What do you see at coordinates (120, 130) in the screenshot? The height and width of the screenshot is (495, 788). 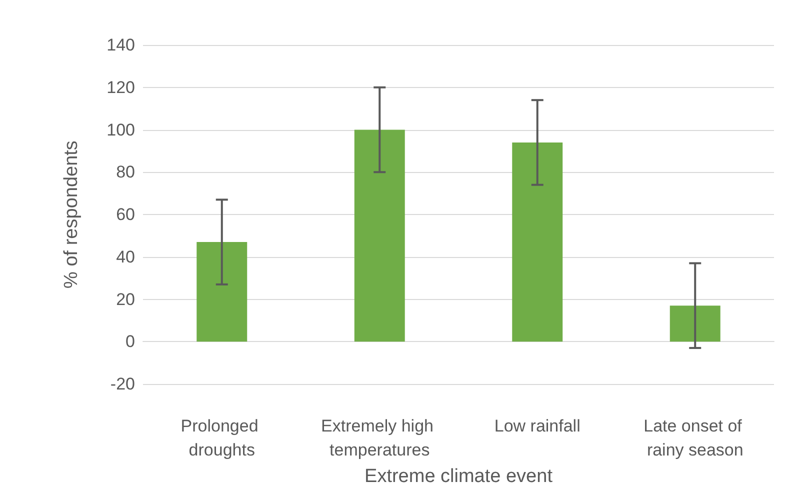 I see `y-tick-label: 100` at bounding box center [120, 130].